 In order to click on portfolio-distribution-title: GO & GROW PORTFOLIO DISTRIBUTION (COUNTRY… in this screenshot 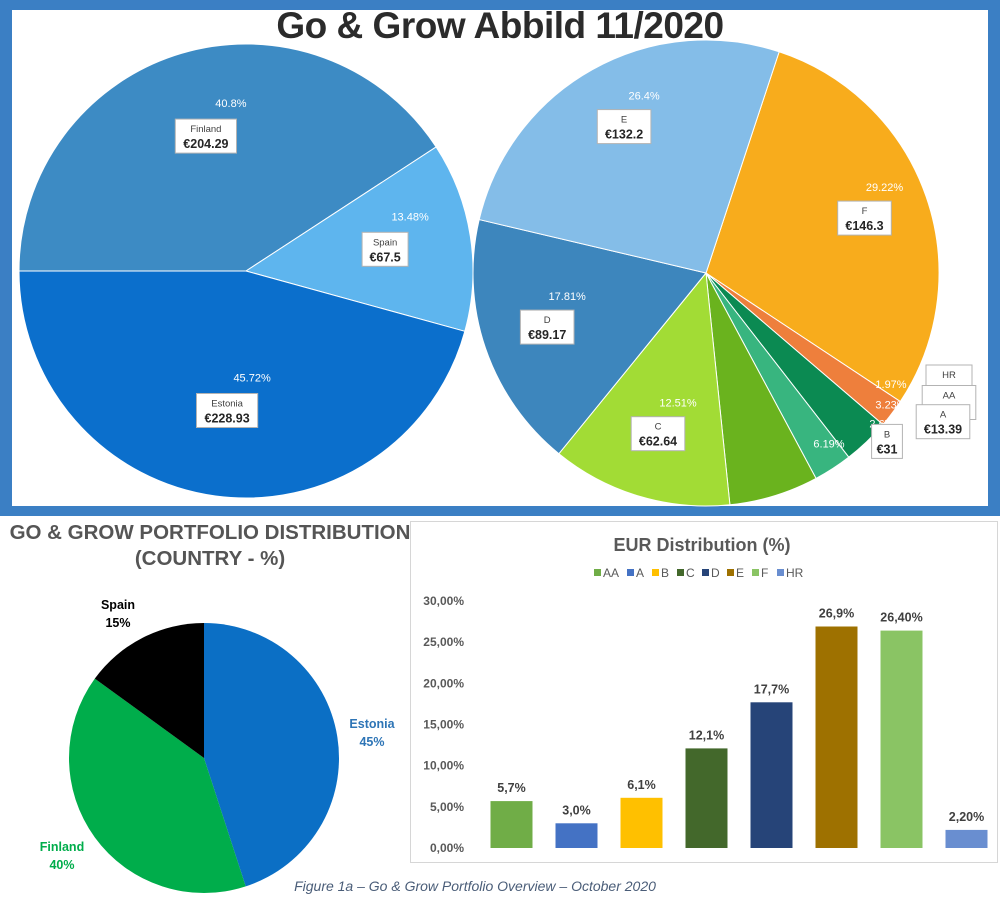, I will do `click(210, 546)`.